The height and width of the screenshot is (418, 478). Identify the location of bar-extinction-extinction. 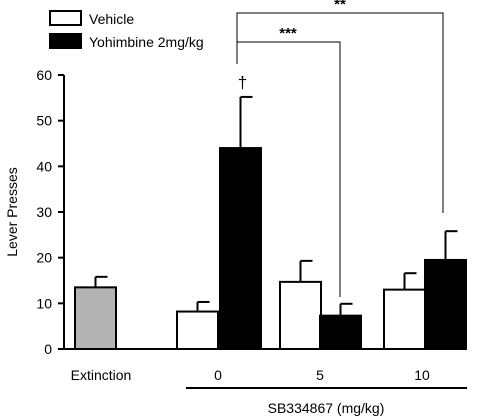
(95, 318).